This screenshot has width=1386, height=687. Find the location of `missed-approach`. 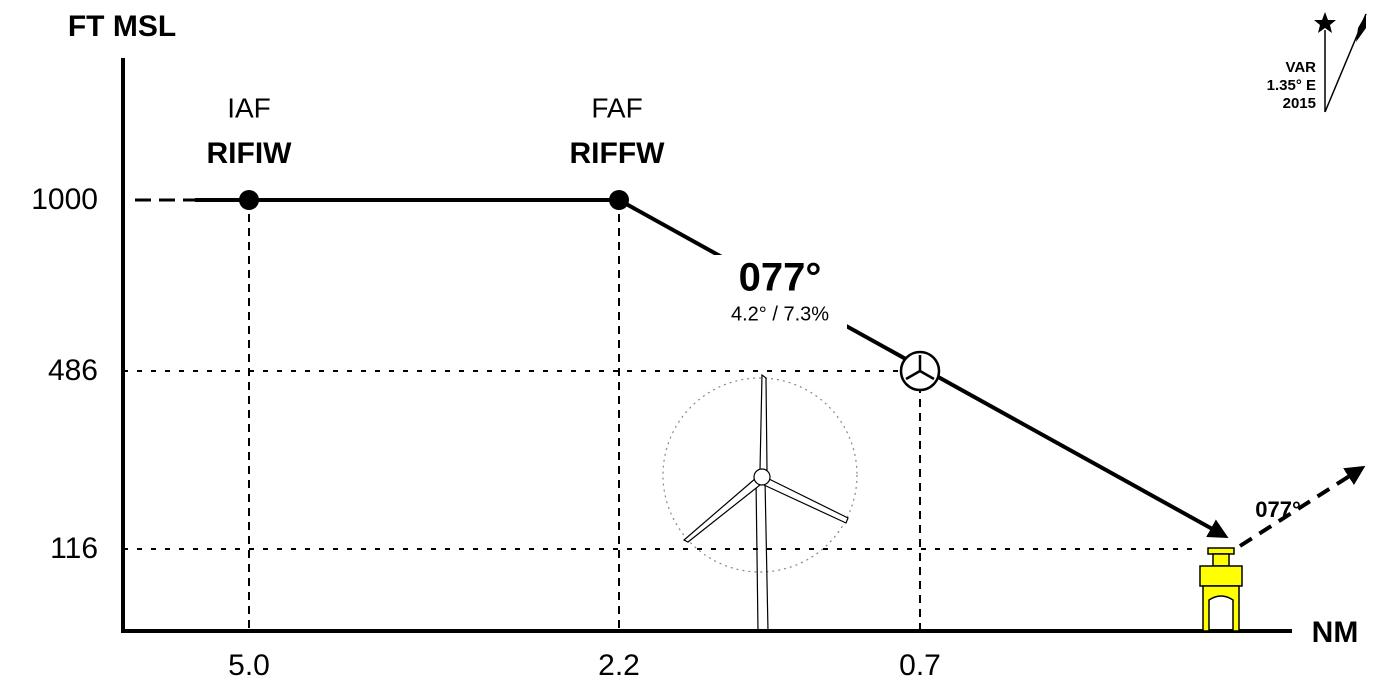

missed-approach is located at coordinates (1302, 506).